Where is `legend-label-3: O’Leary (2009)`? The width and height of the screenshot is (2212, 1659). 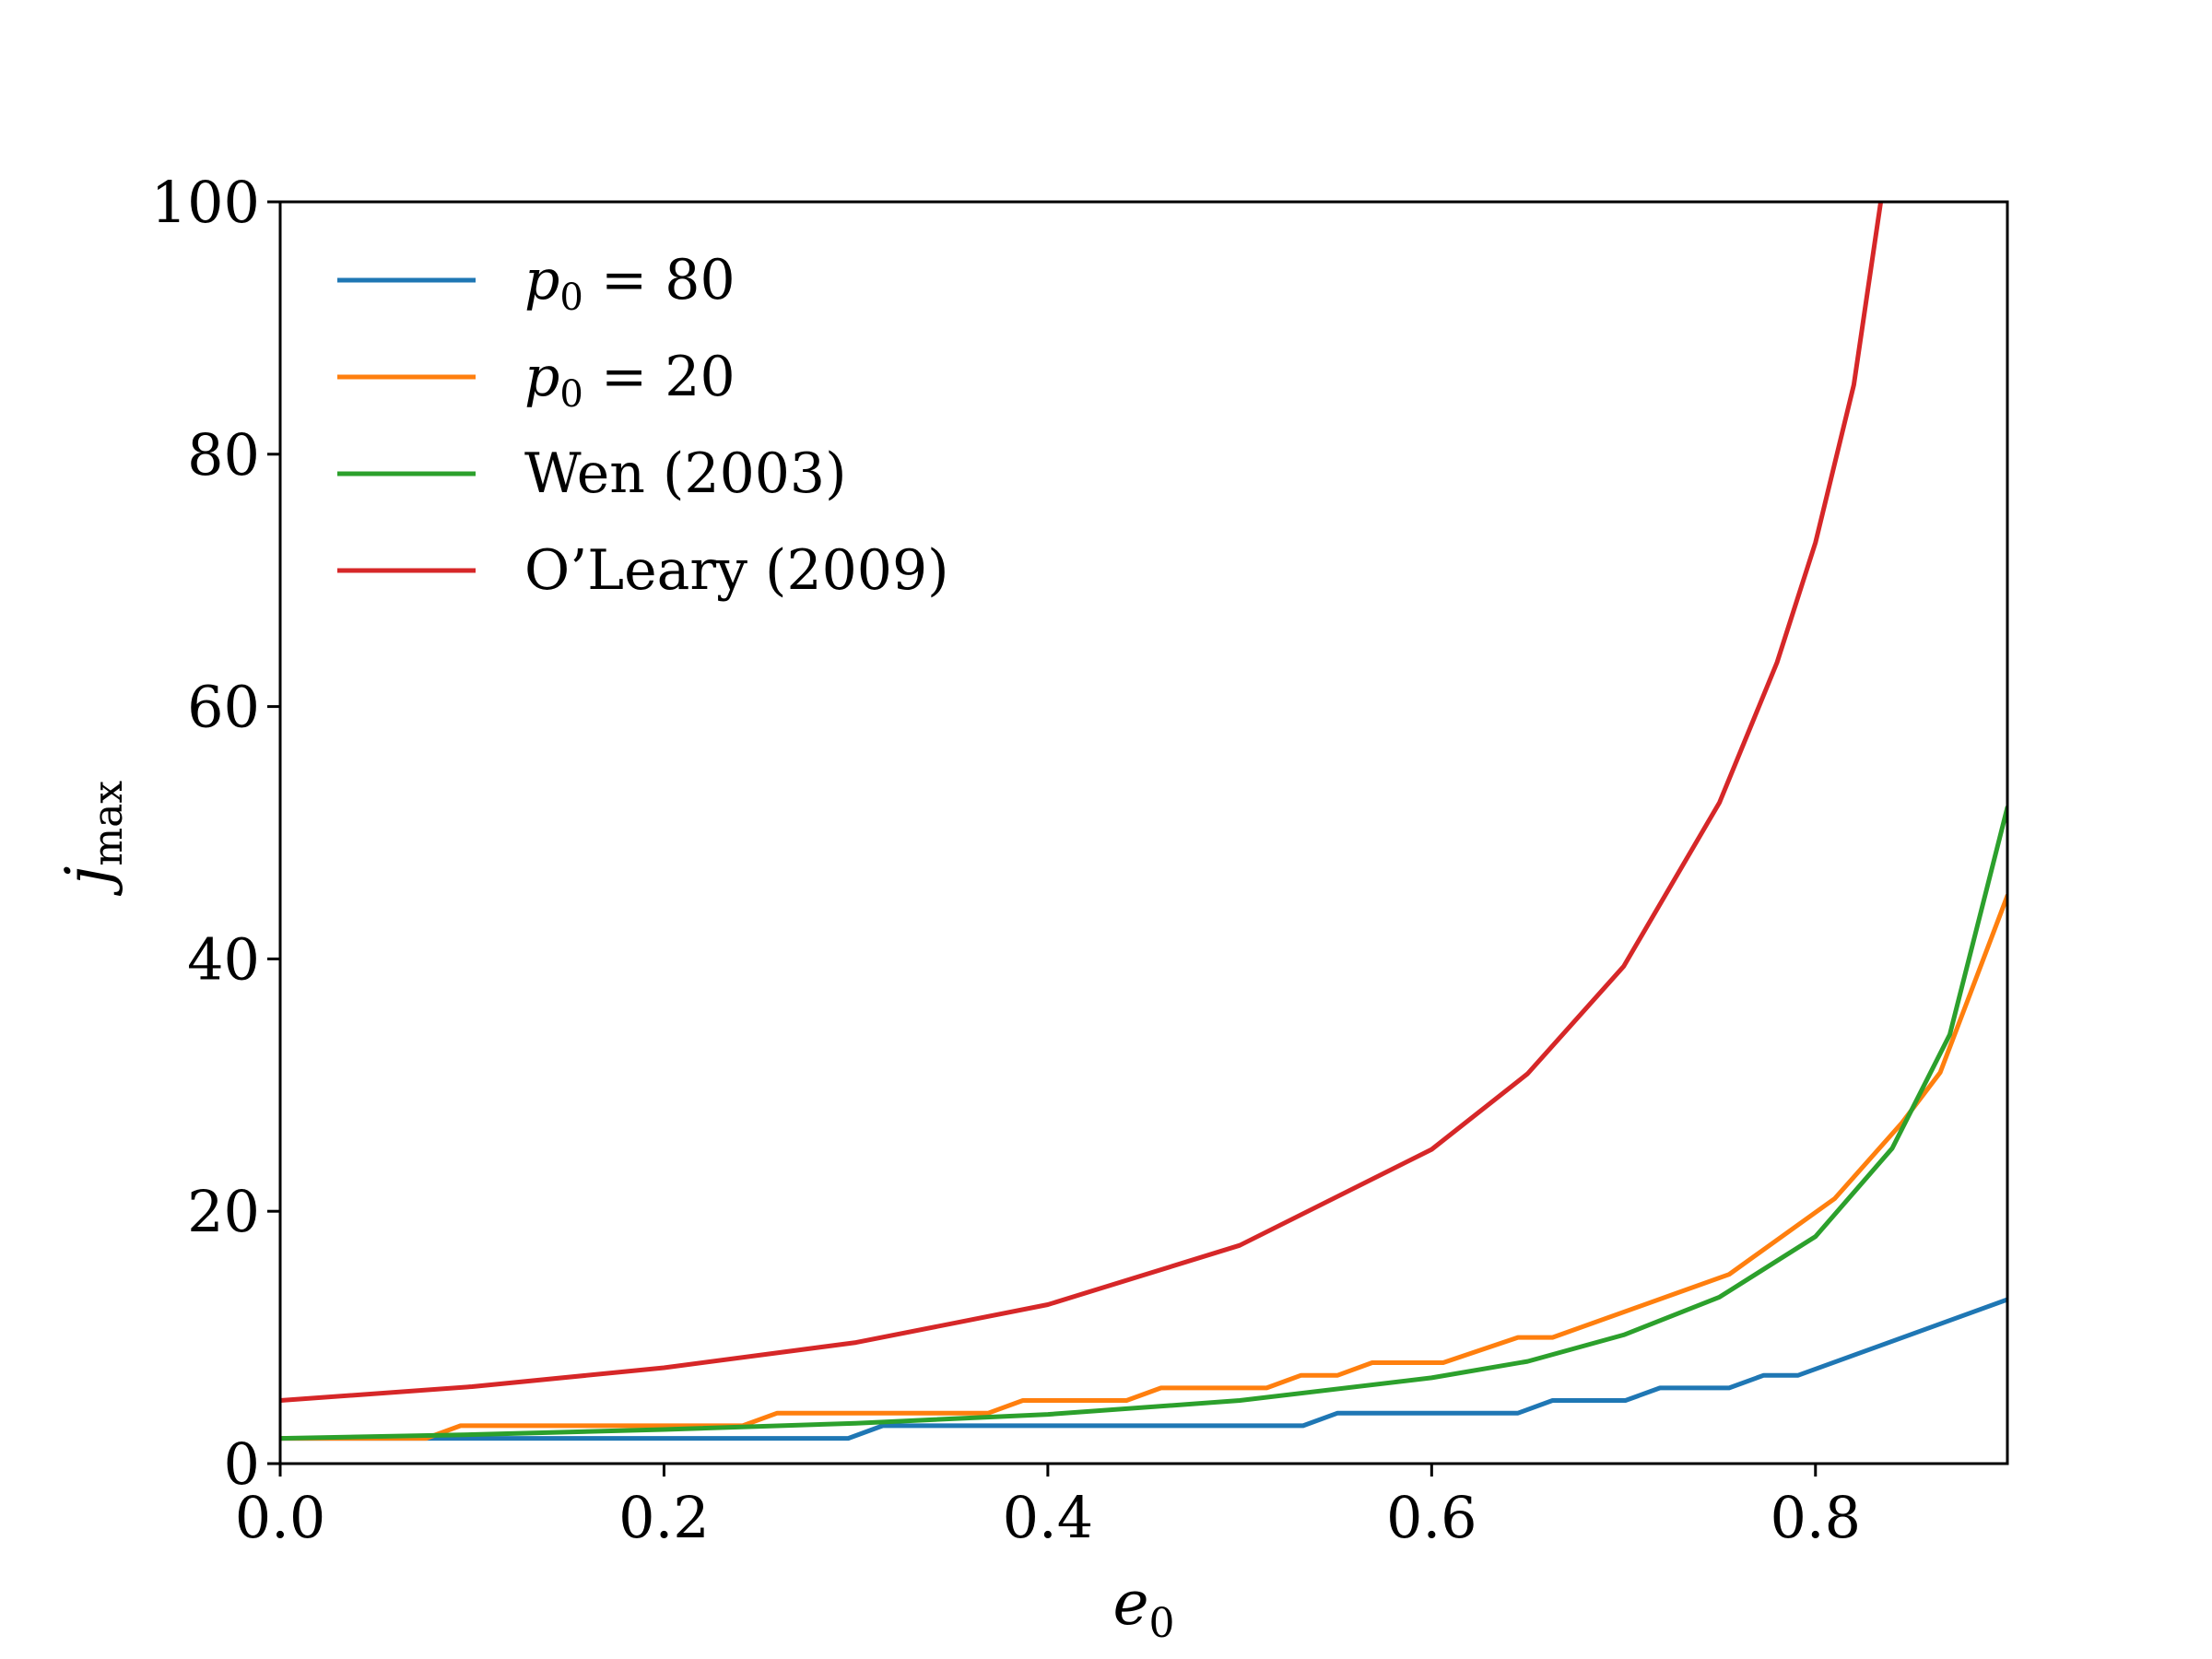 legend-label-3: O’Leary (2009) is located at coordinates (736, 570).